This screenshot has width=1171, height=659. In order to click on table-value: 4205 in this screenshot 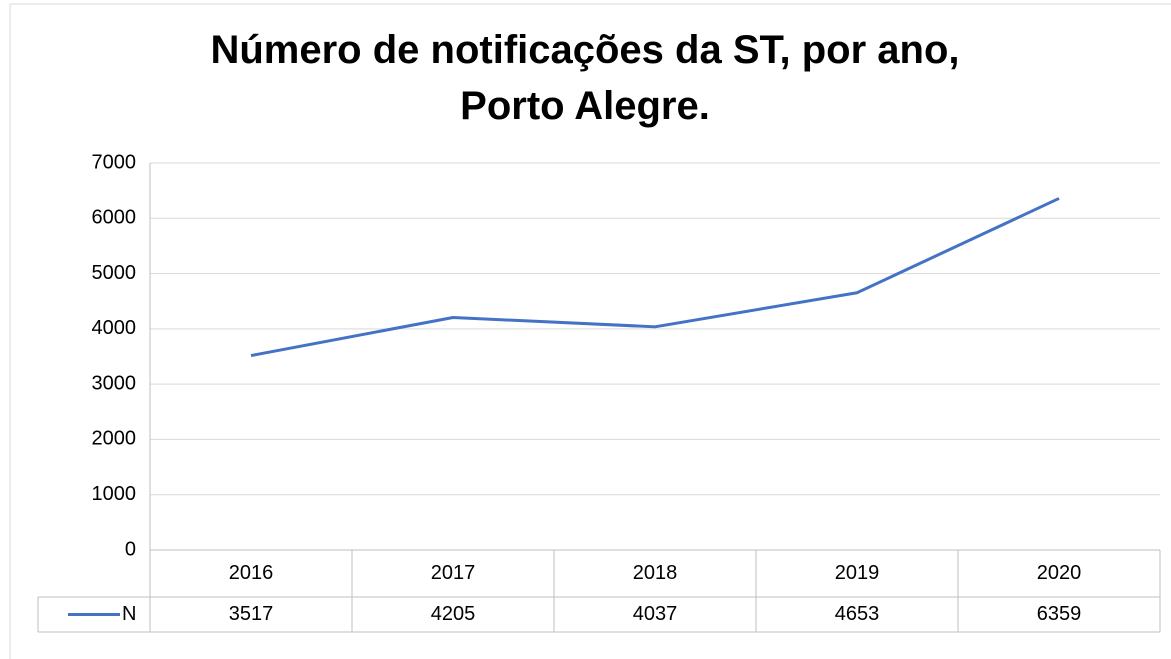, I will do `click(453, 614)`.